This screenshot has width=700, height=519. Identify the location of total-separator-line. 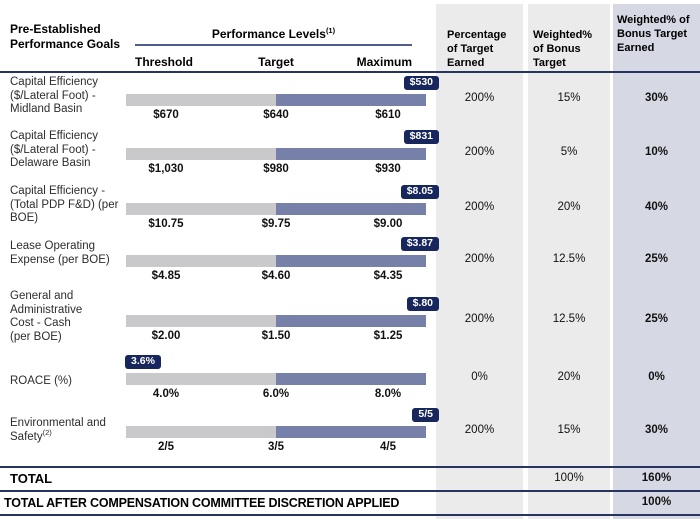
(350, 467).